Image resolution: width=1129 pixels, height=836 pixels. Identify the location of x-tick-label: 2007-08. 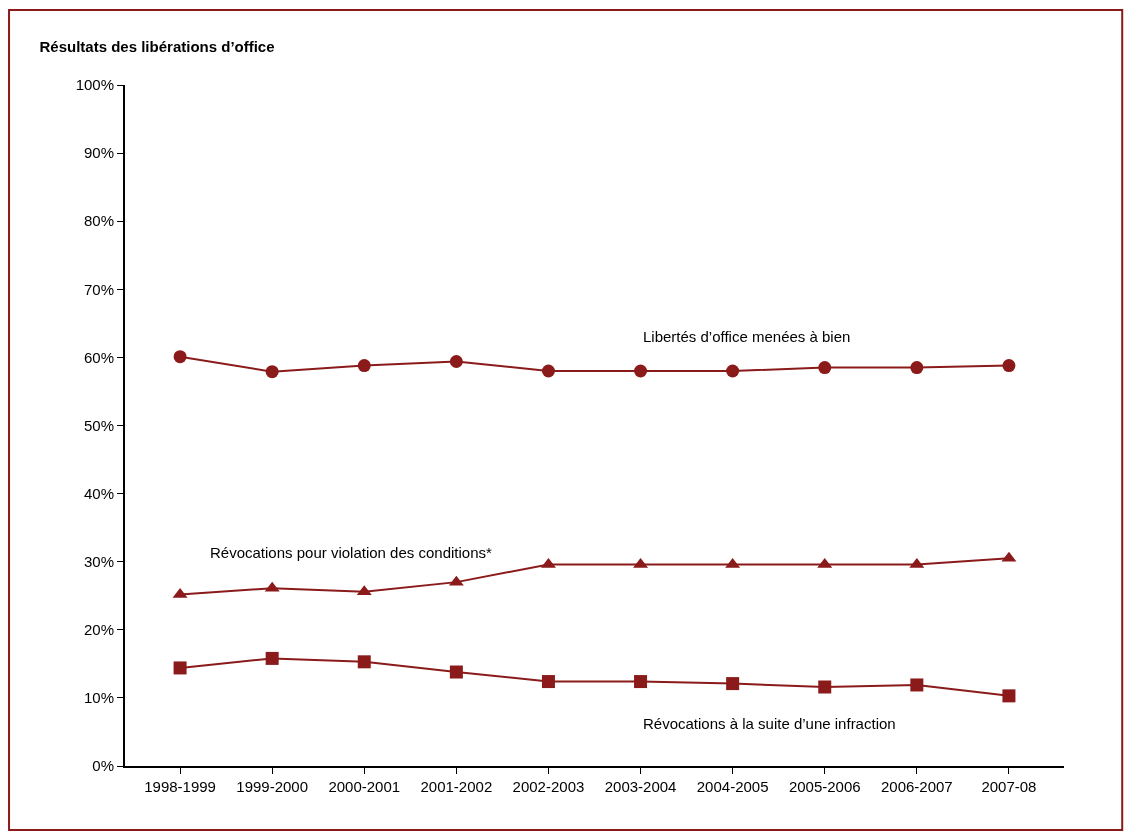
(1009, 786).